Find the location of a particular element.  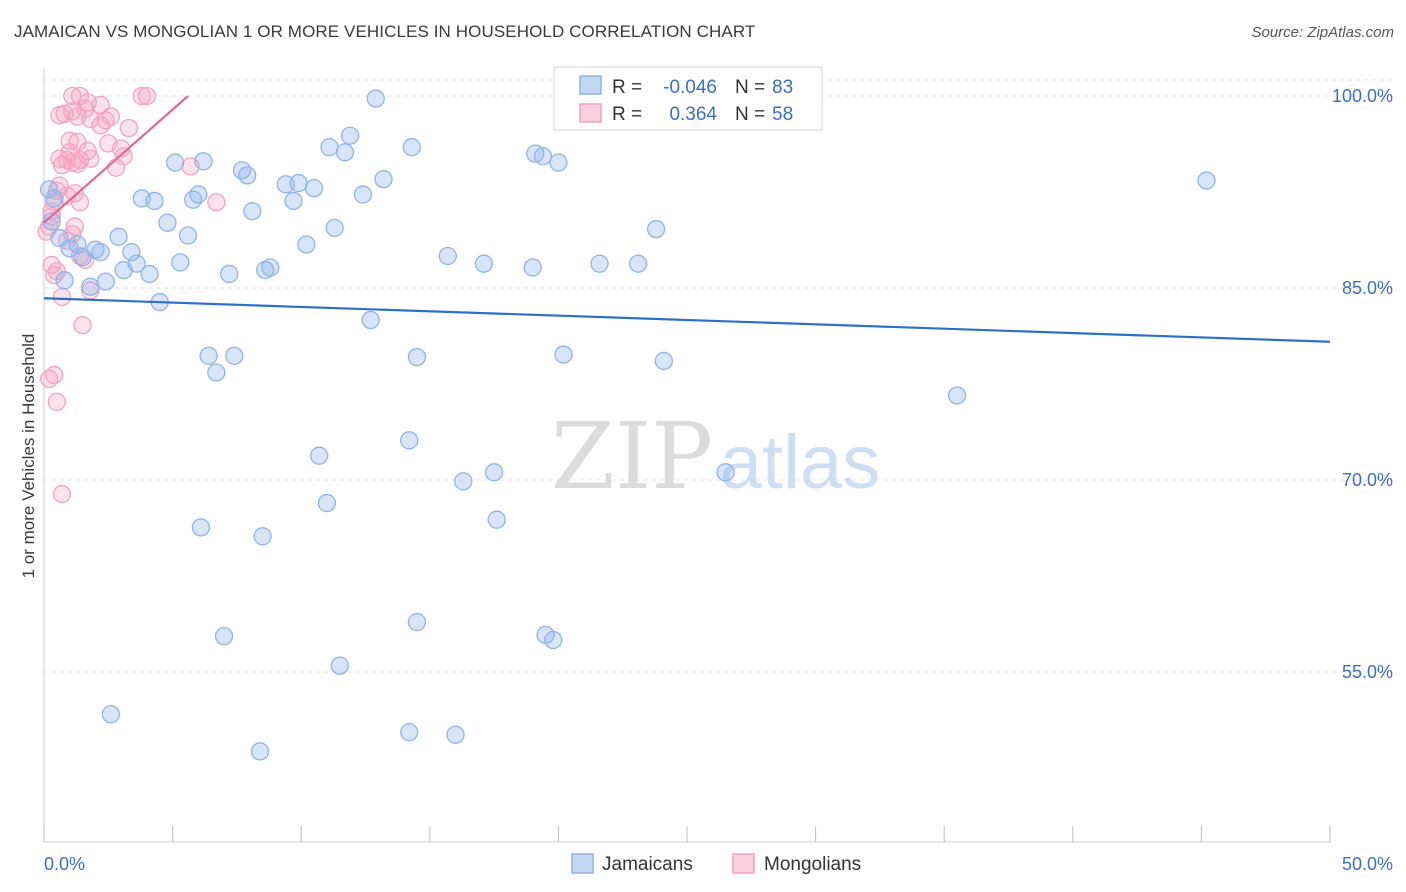

watermark-zip: ZIP is located at coordinates (632, 456).